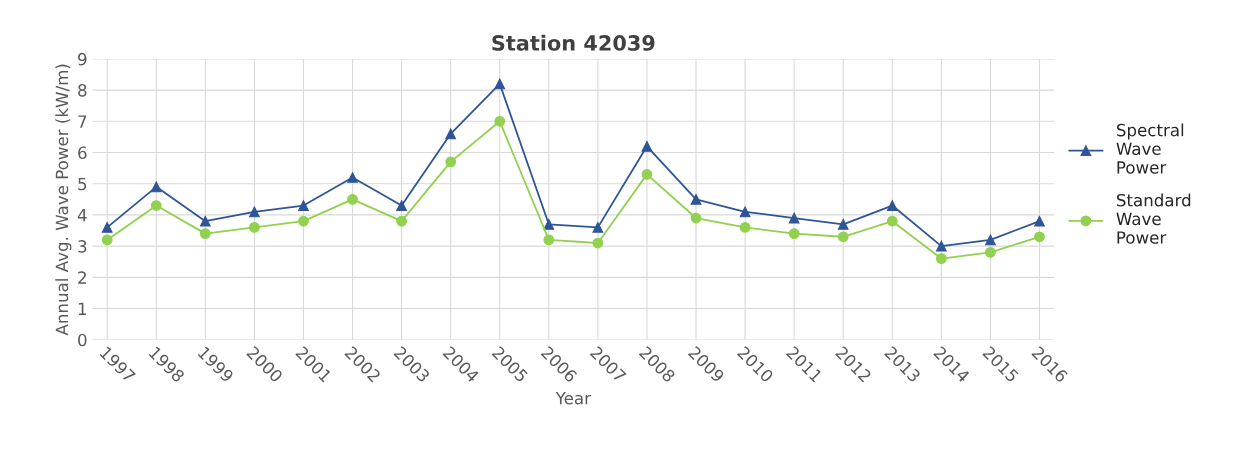 The width and height of the screenshot is (1233, 453). Describe the element at coordinates (82, 277) in the screenshot. I see `y-tick-label: 2` at that location.